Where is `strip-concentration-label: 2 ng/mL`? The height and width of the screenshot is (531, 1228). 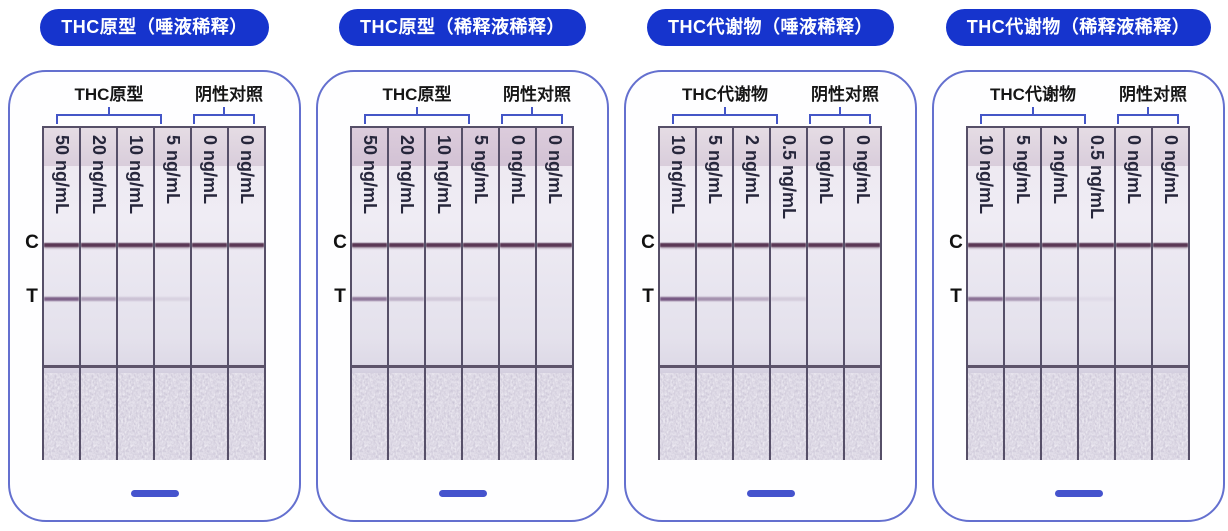 strip-concentration-label: 2 ng/mL is located at coordinates (752, 170).